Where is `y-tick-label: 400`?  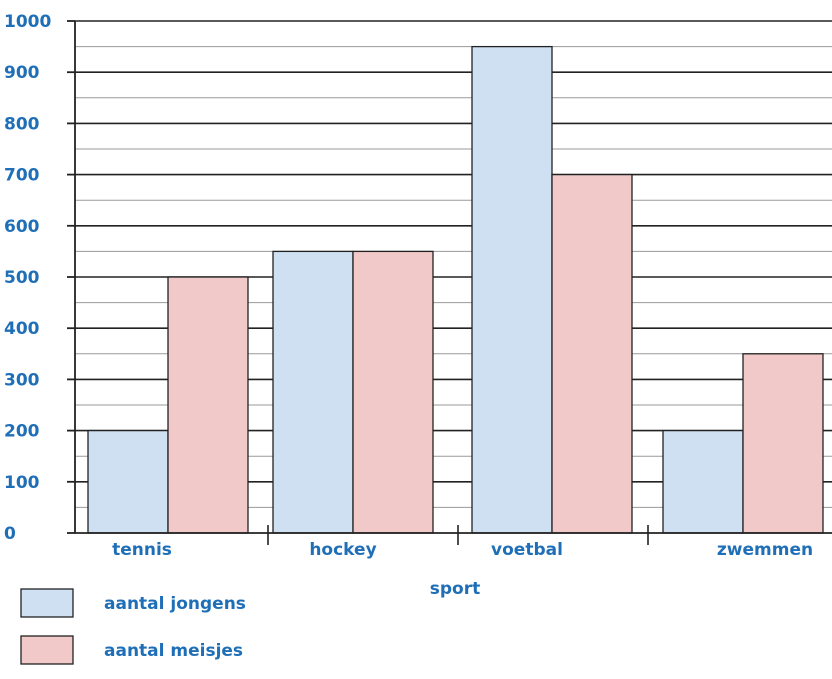
y-tick-label: 400 is located at coordinates (22, 329).